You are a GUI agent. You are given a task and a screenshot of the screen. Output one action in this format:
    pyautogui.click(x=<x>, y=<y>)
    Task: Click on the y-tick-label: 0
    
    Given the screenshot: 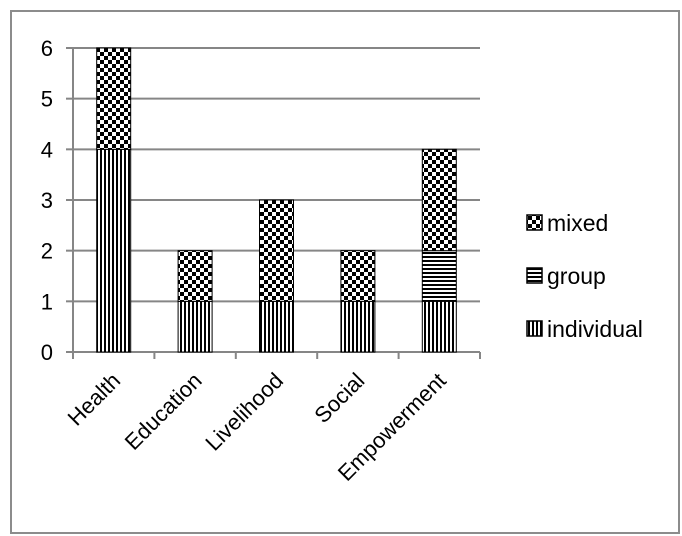 What is the action you would take?
    pyautogui.click(x=47, y=352)
    